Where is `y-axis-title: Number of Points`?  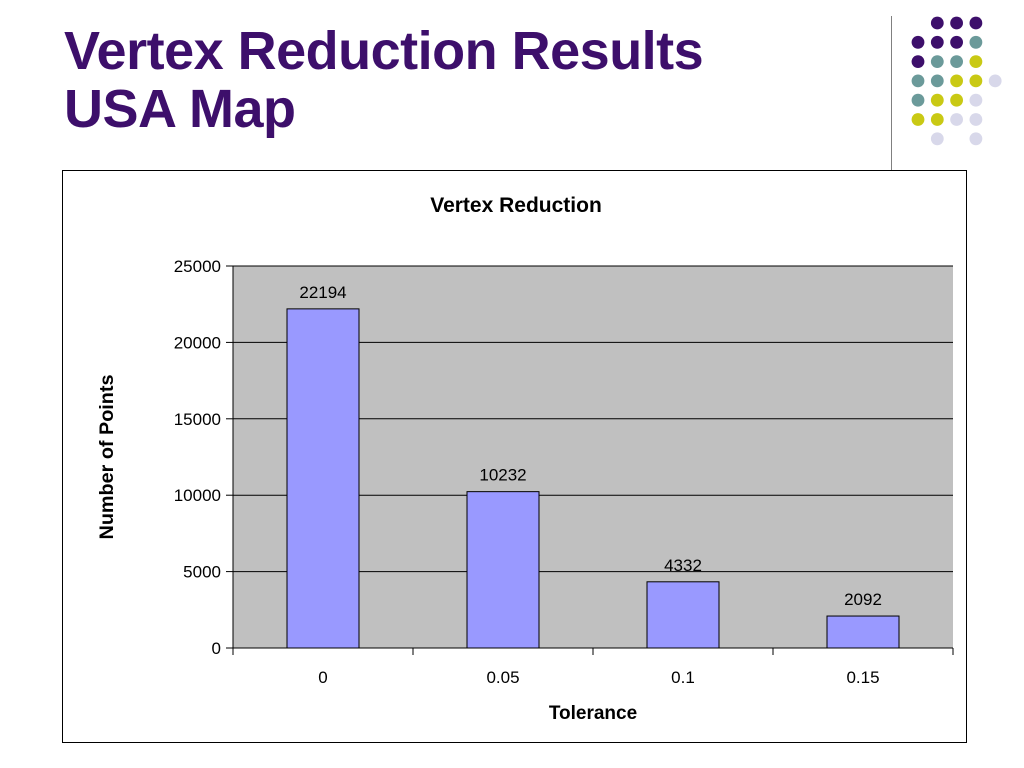
y-axis-title: Number of Points is located at coordinates (107, 457).